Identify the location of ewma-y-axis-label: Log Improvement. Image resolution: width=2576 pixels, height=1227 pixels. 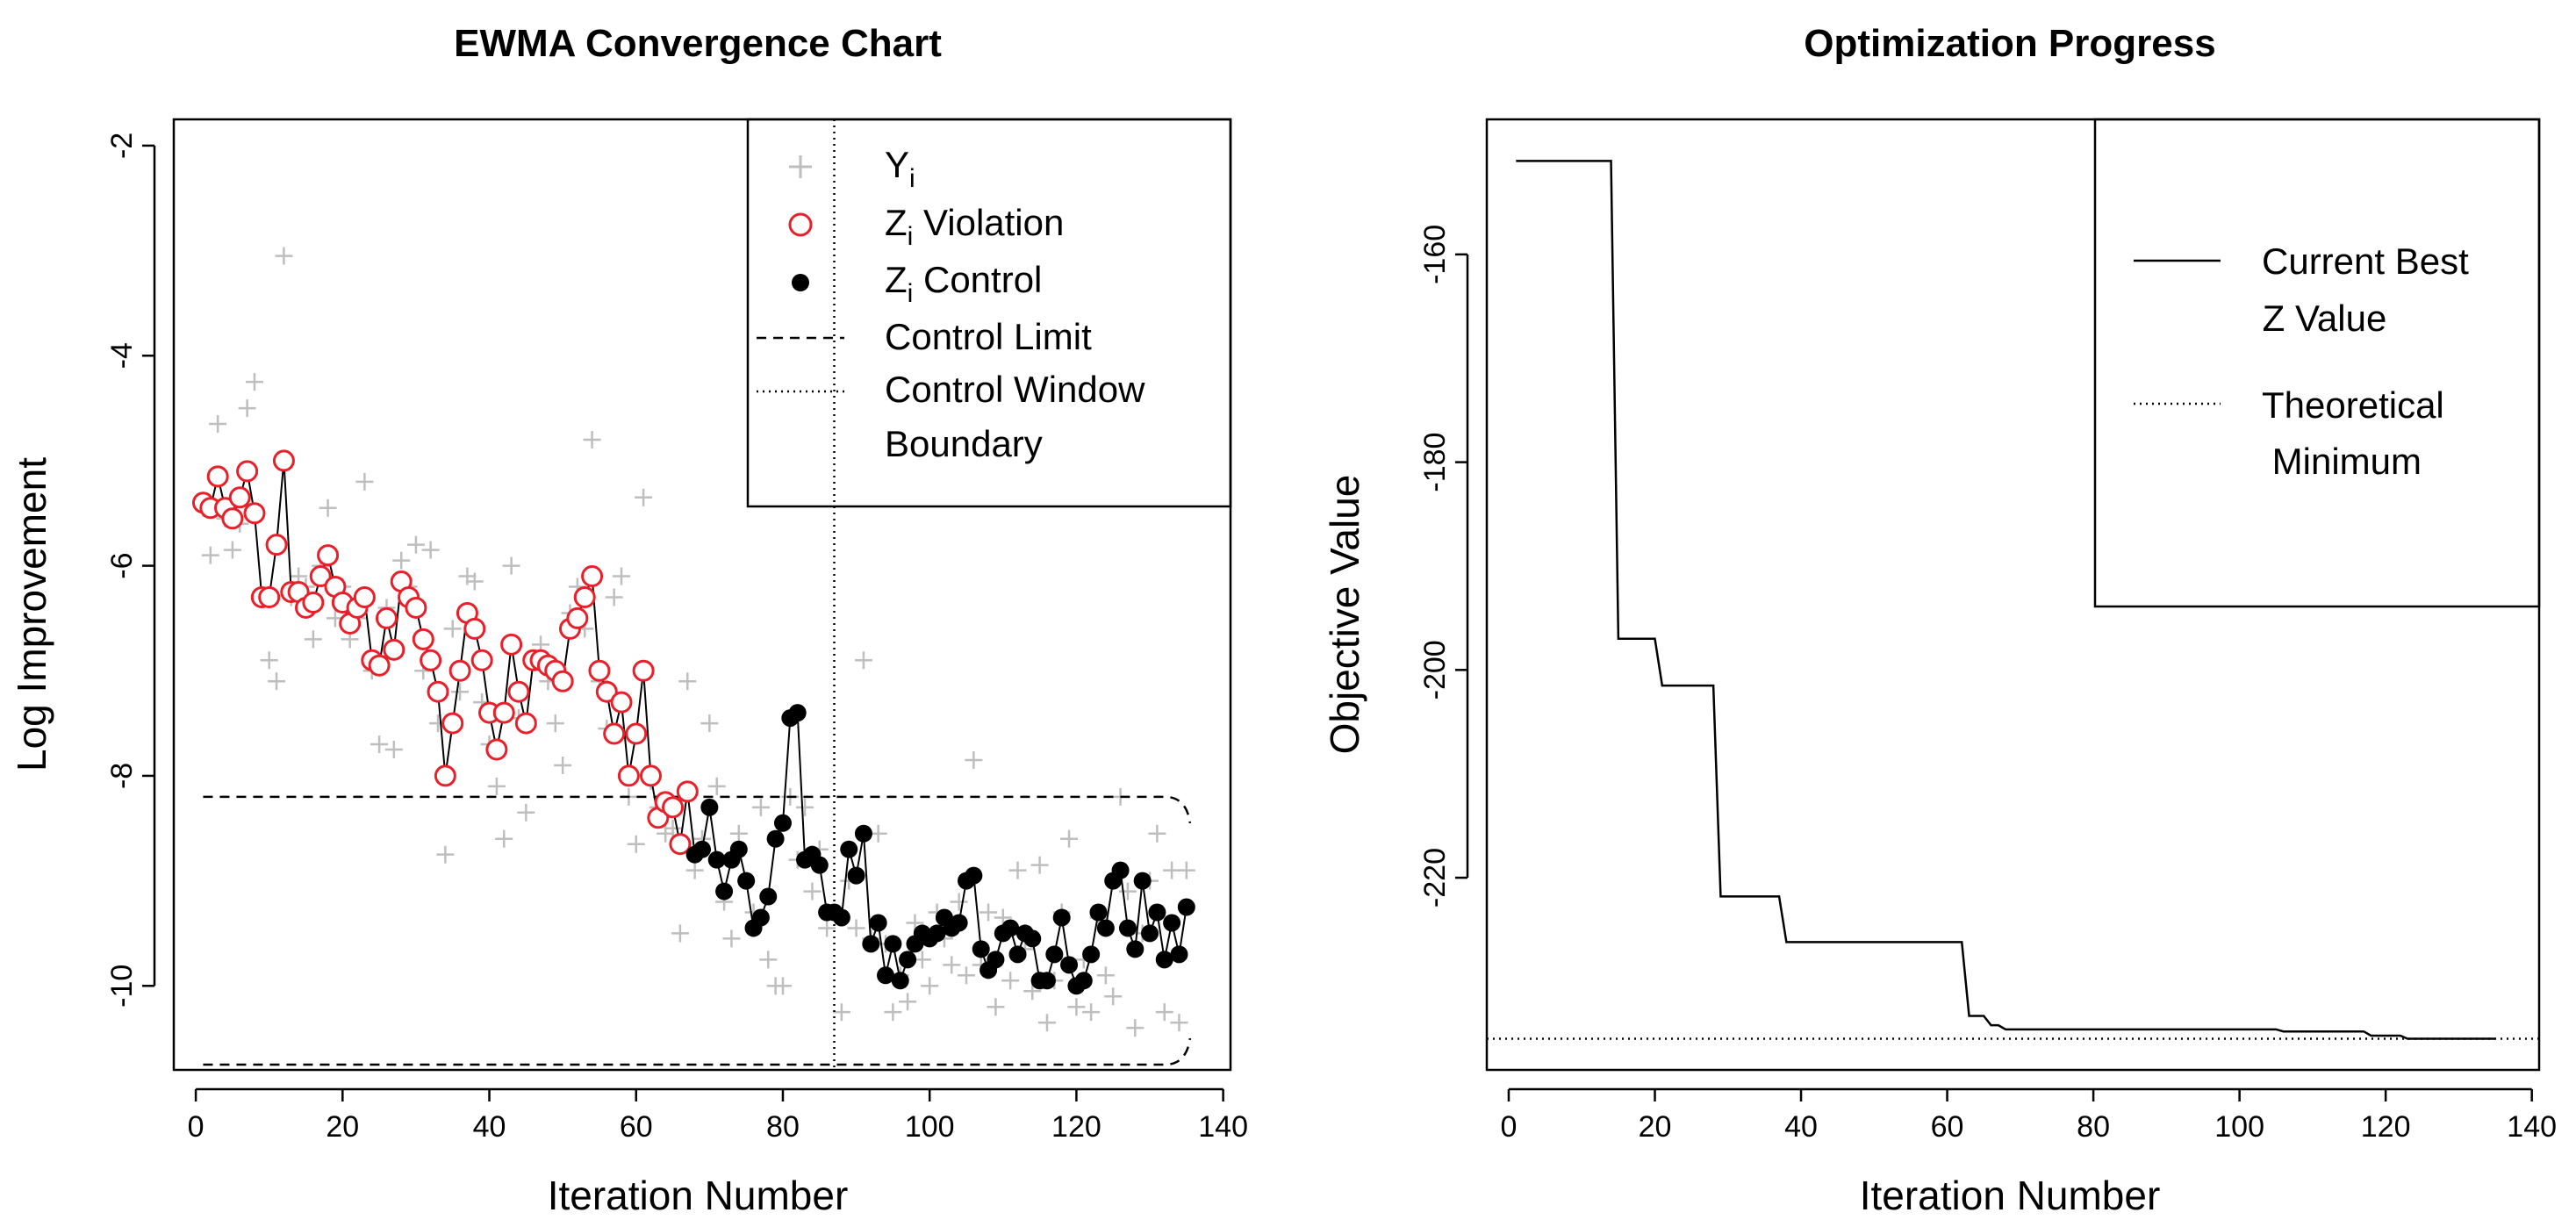
(31, 614).